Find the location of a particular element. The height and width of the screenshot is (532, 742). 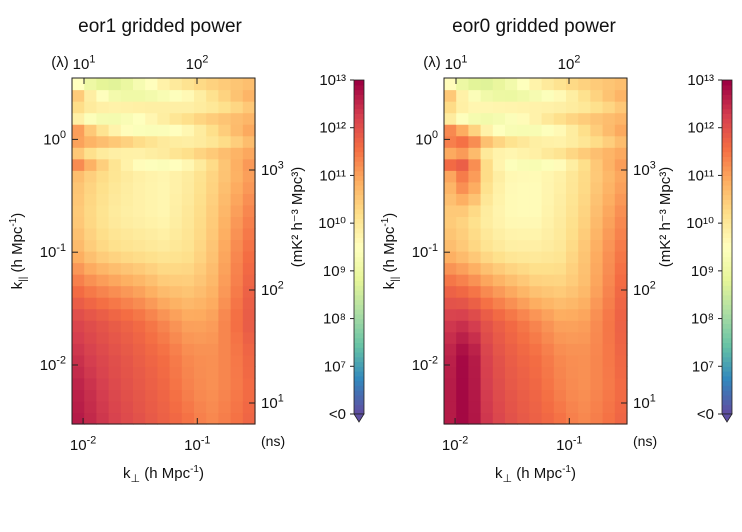

colorbar-tick-label: 10¹⁰ is located at coordinates (332, 223).